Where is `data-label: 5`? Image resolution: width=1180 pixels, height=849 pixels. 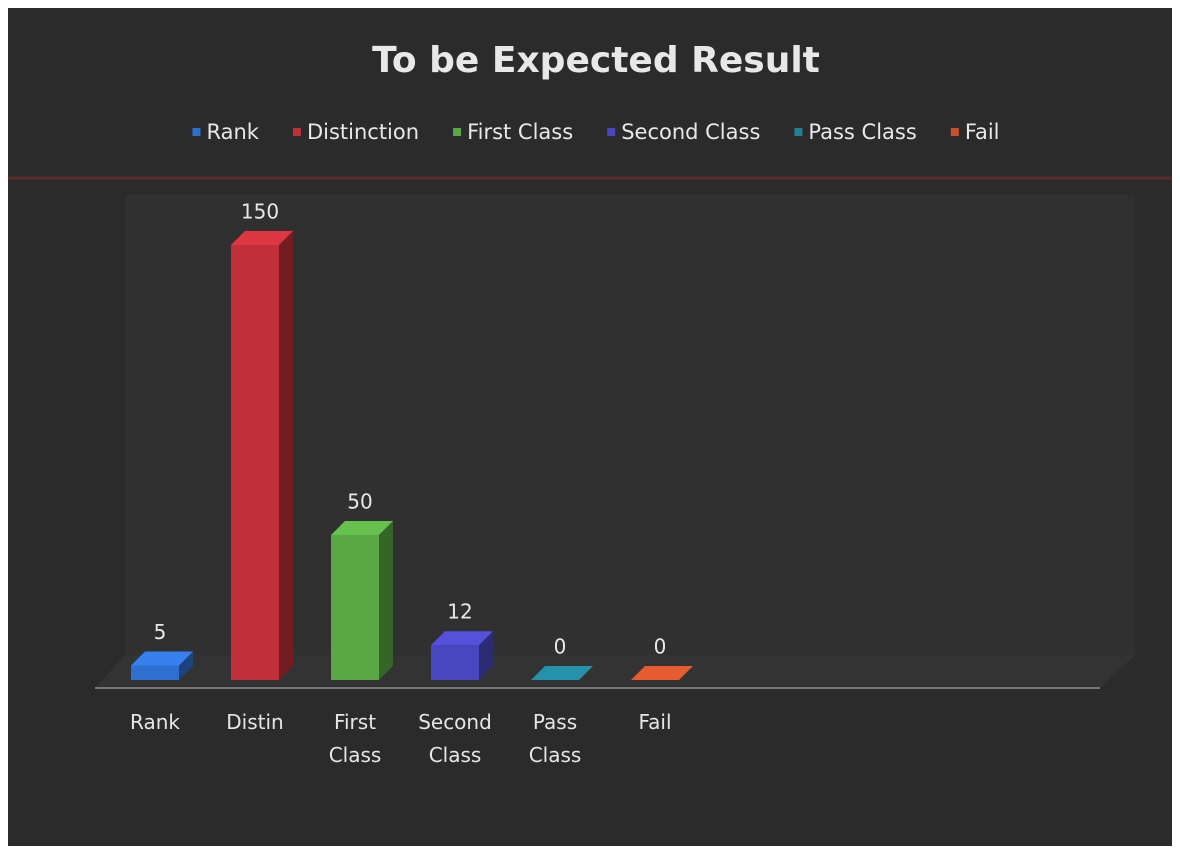 data-label: 5 is located at coordinates (160, 632).